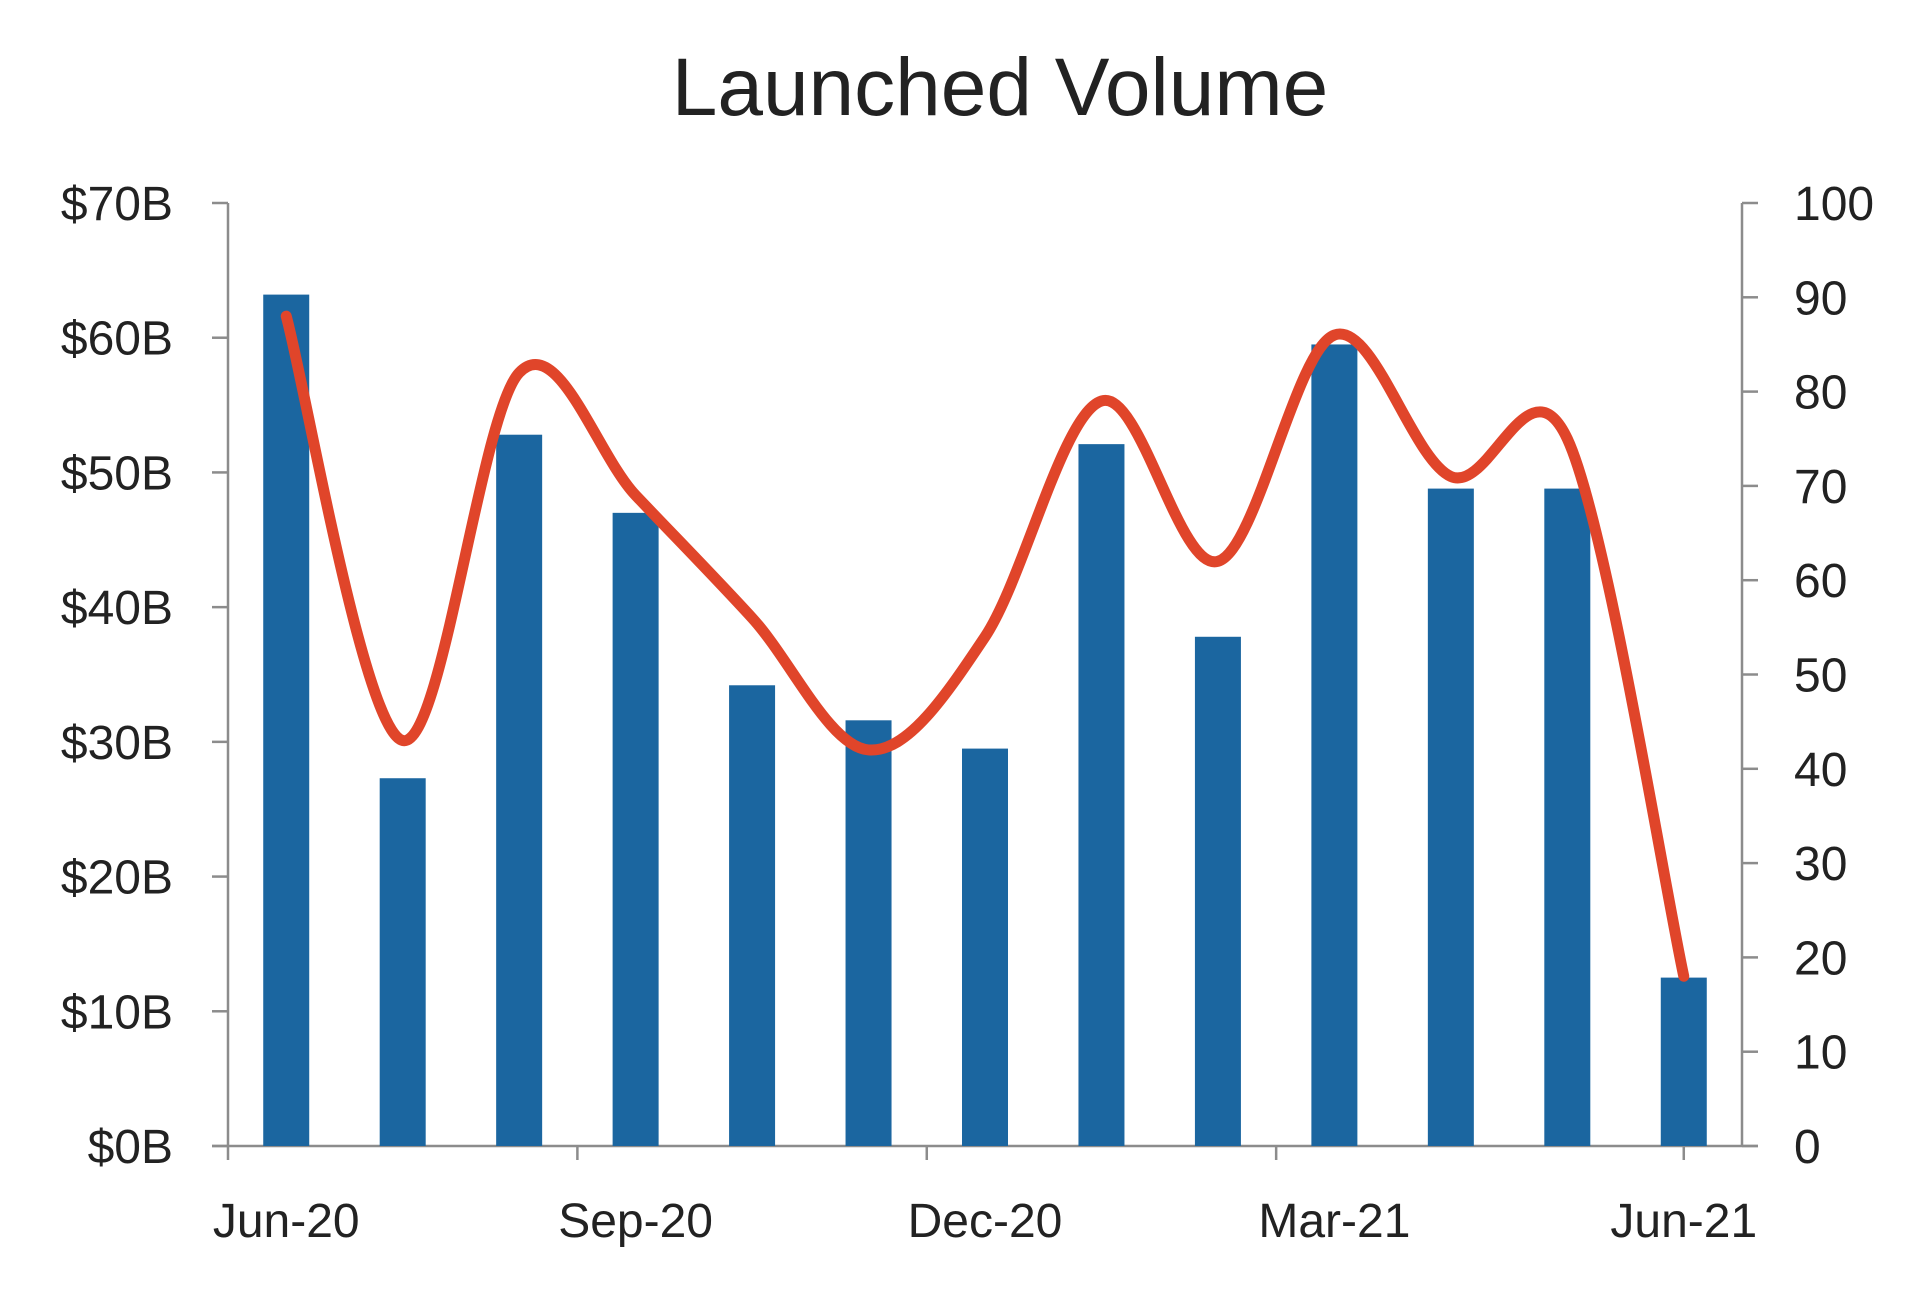  What do you see at coordinates (1334, 1221) in the screenshot?
I see `x-tick-label: Mar-21` at bounding box center [1334, 1221].